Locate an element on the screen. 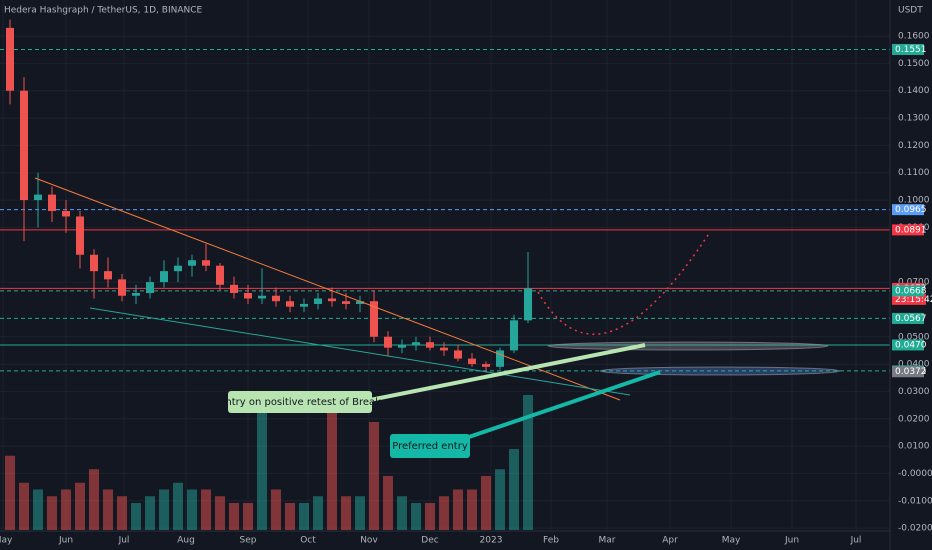 The width and height of the screenshot is (932, 550). y-tick-label: 0.0700 is located at coordinates (914, 283).